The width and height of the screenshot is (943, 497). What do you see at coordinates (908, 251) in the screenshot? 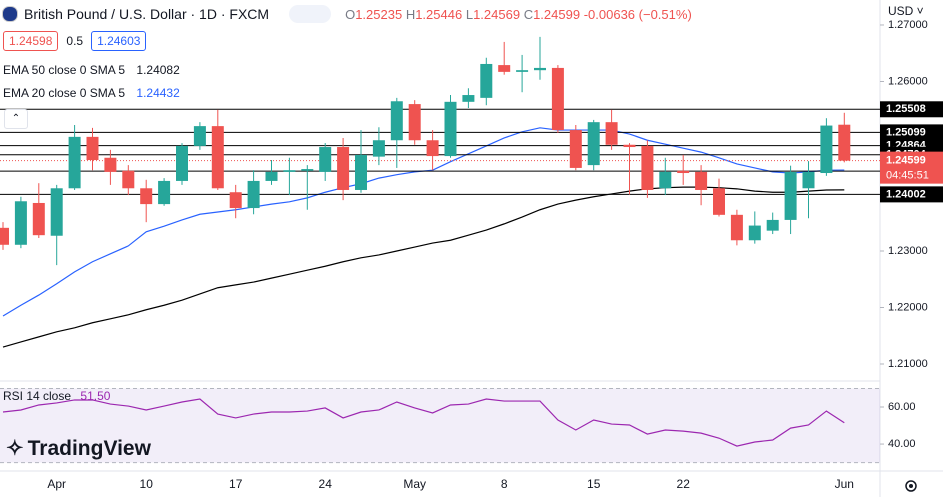
I see `y-tick-label: 1.23000` at bounding box center [908, 251].